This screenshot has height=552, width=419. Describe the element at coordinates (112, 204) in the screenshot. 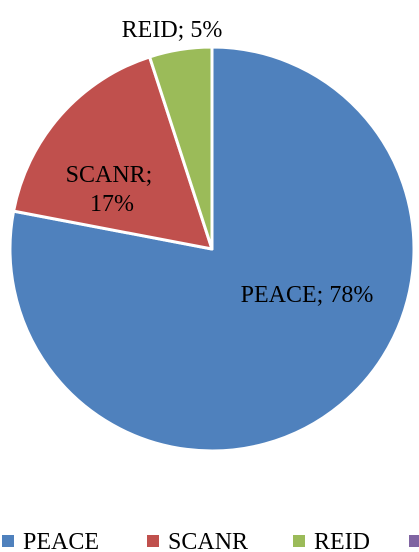

I see `data-label-scanr-line2: 17%` at that location.